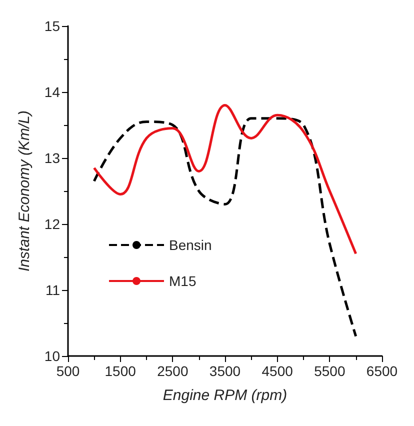 This screenshot has width=414, height=426. Describe the element at coordinates (52, 92) in the screenshot. I see `y-tick-label: 14` at that location.